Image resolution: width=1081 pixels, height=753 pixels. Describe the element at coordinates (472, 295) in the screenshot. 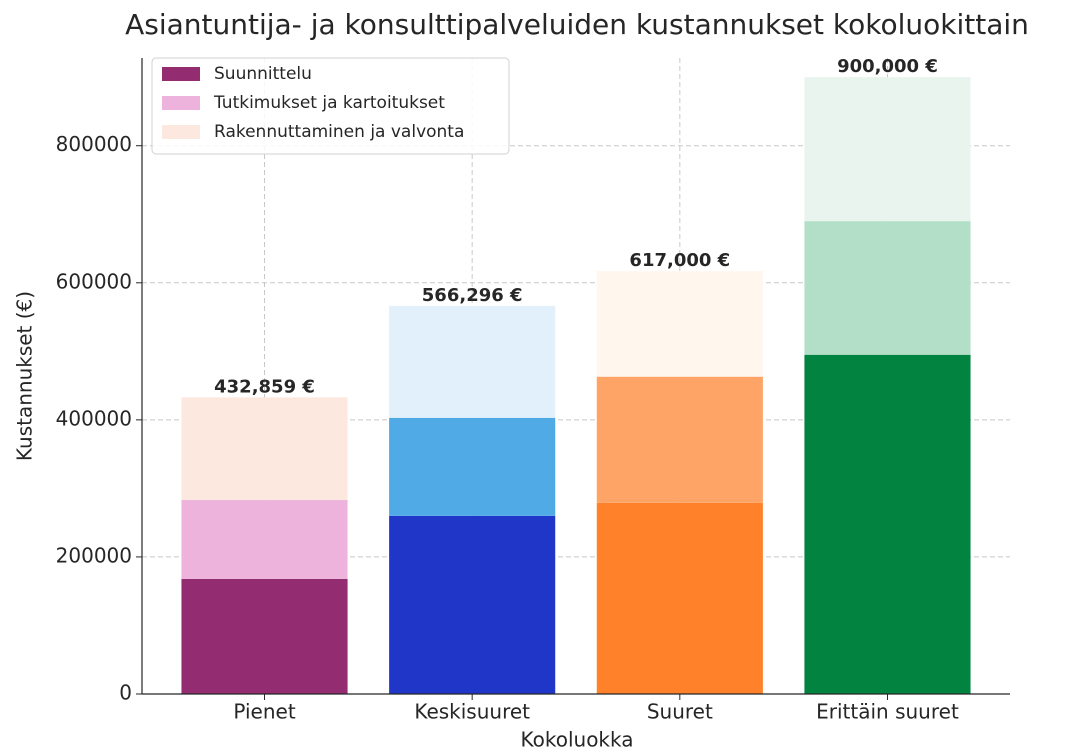

I see `total-label: 566,296 €` at that location.